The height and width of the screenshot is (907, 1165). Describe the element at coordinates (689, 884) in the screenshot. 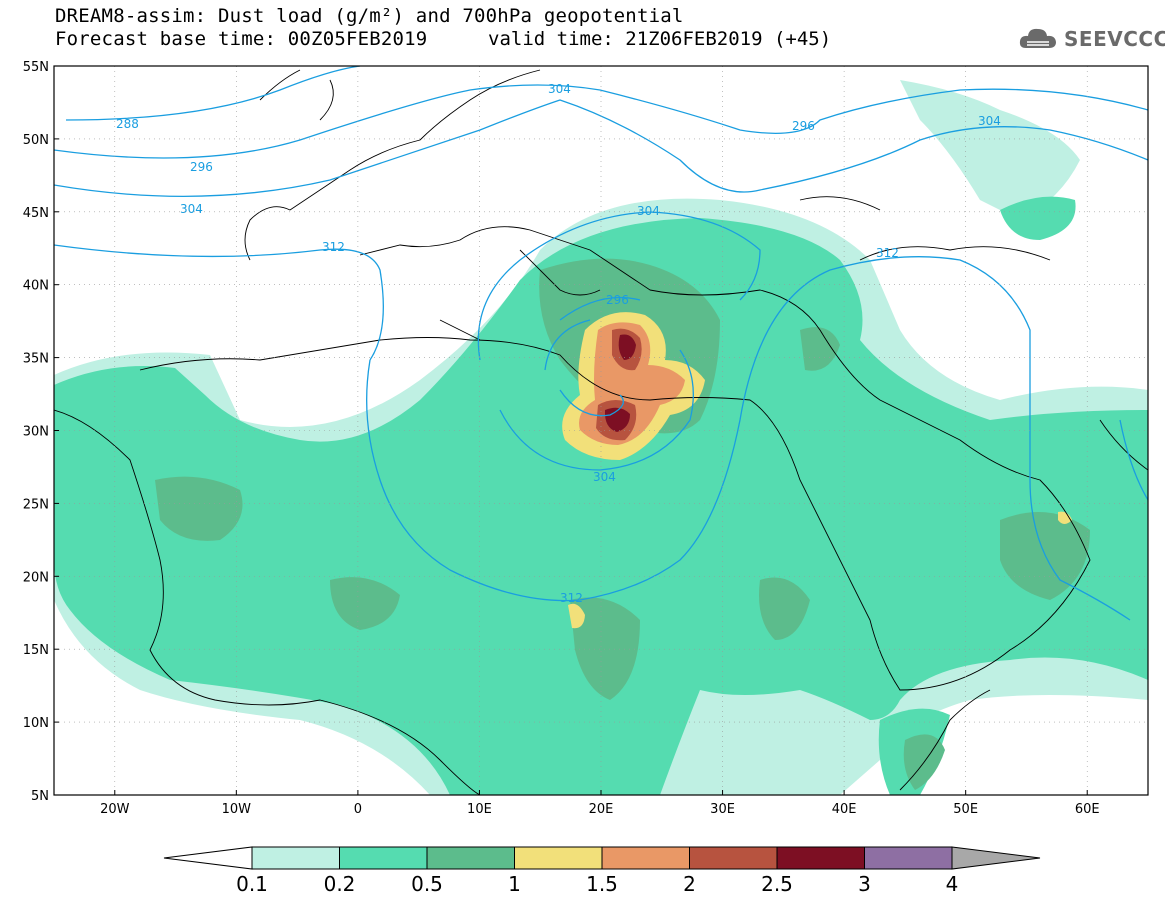

I see `colorbar-tick-label: 2` at that location.